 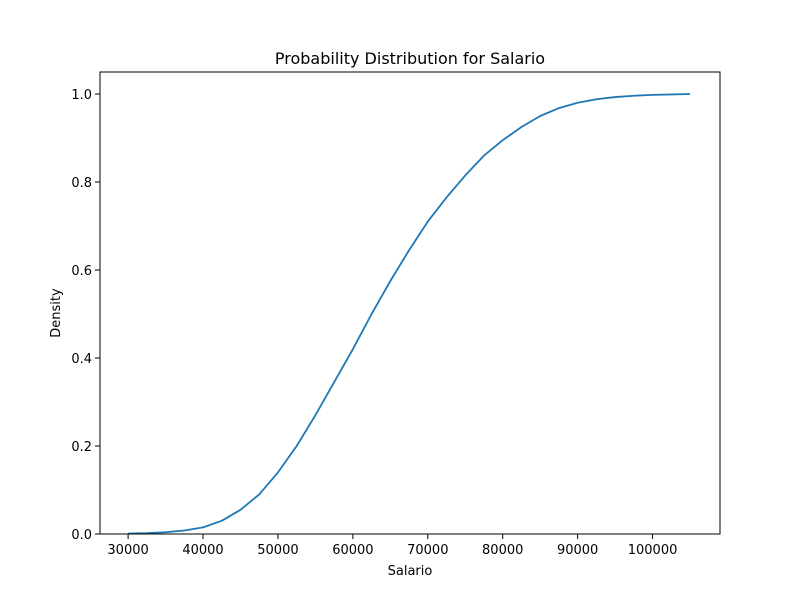 What do you see at coordinates (81, 95) in the screenshot?
I see `y-tick-label: 1.0` at bounding box center [81, 95].